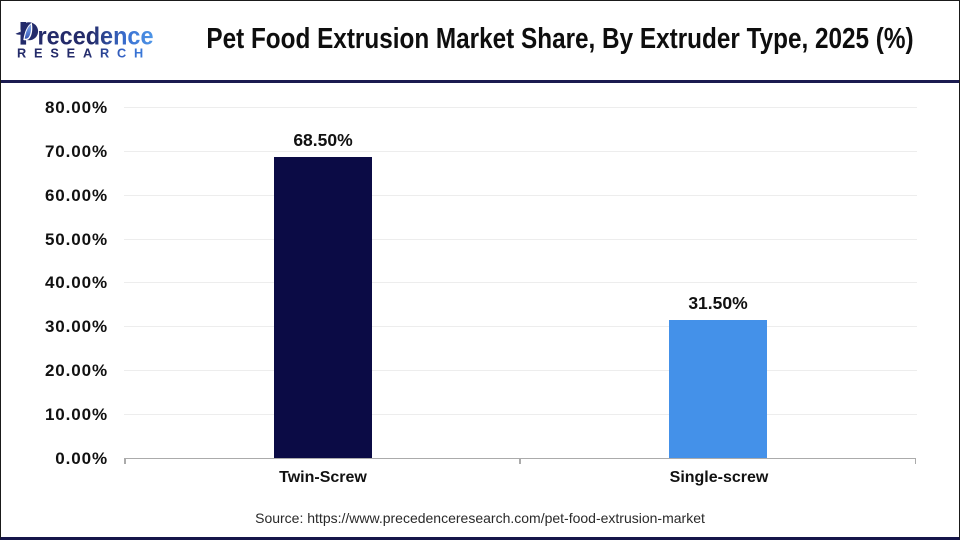 The width and height of the screenshot is (960, 540). Describe the element at coordinates (84, 52) in the screenshot. I see `svg-text: RESEARCH` at that location.